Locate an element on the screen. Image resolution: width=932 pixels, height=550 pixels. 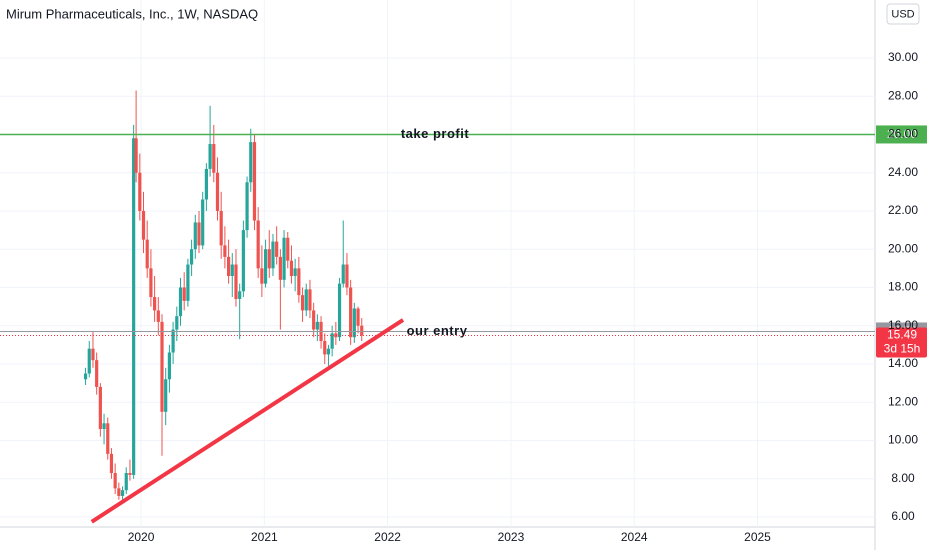
currency-label: USD is located at coordinates (902, 14).